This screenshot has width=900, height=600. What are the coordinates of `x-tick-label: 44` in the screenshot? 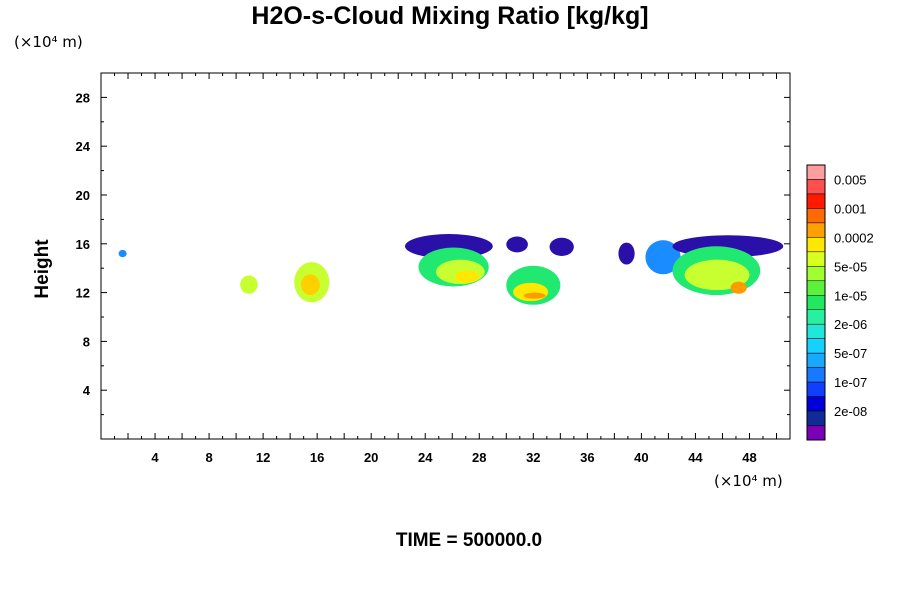 It's located at (695, 457).